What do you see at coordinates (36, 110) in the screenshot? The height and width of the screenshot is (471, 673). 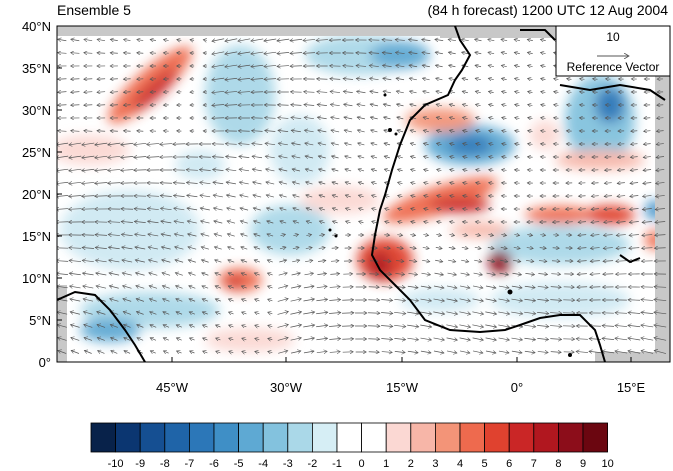 I see `lat-tick-label: 30°N` at bounding box center [36, 110].